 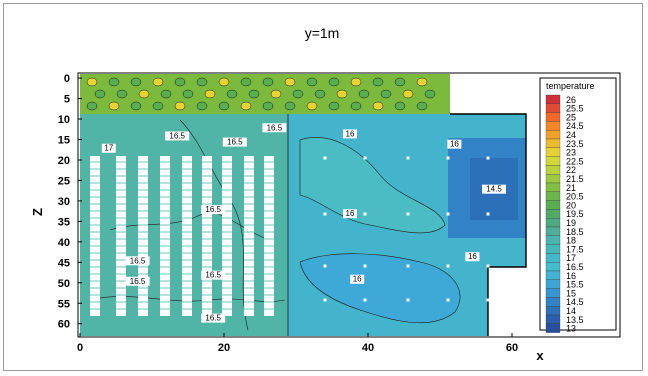 I want to click on chart-title: y=1m, so click(x=322, y=33).